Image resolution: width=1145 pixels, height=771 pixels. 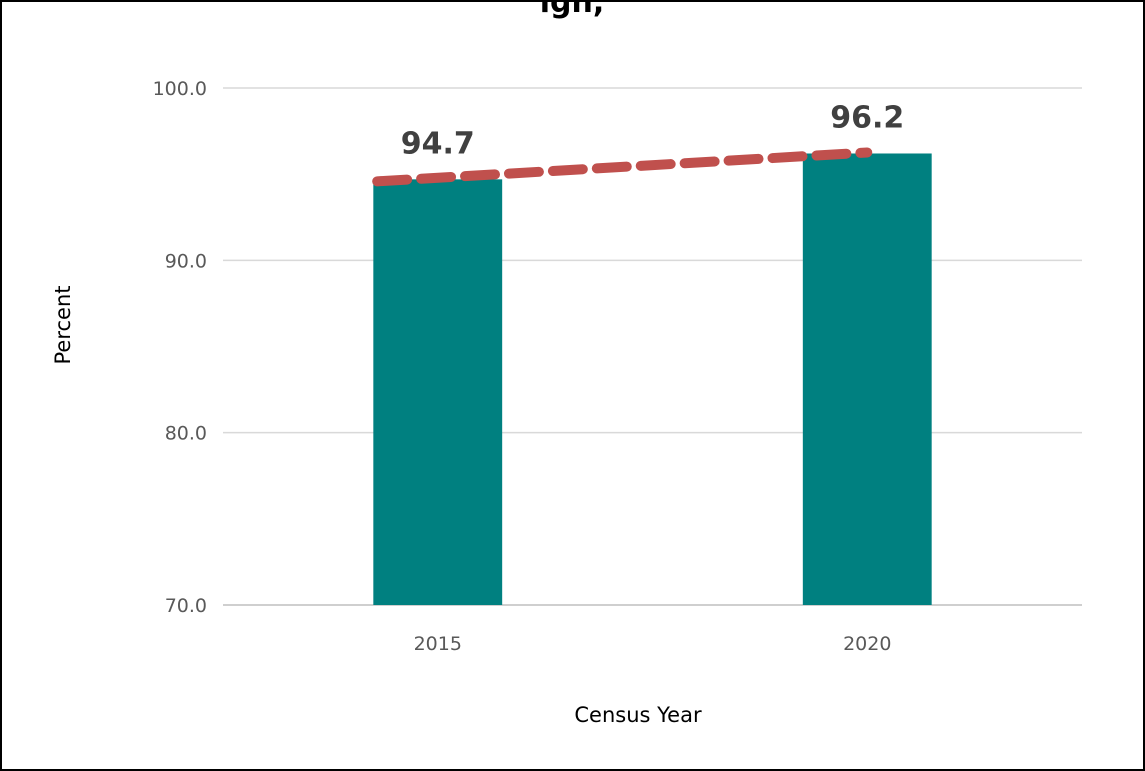 What do you see at coordinates (653, 130) in the screenshot?
I see `data-labels: 94.7 96.2` at bounding box center [653, 130].